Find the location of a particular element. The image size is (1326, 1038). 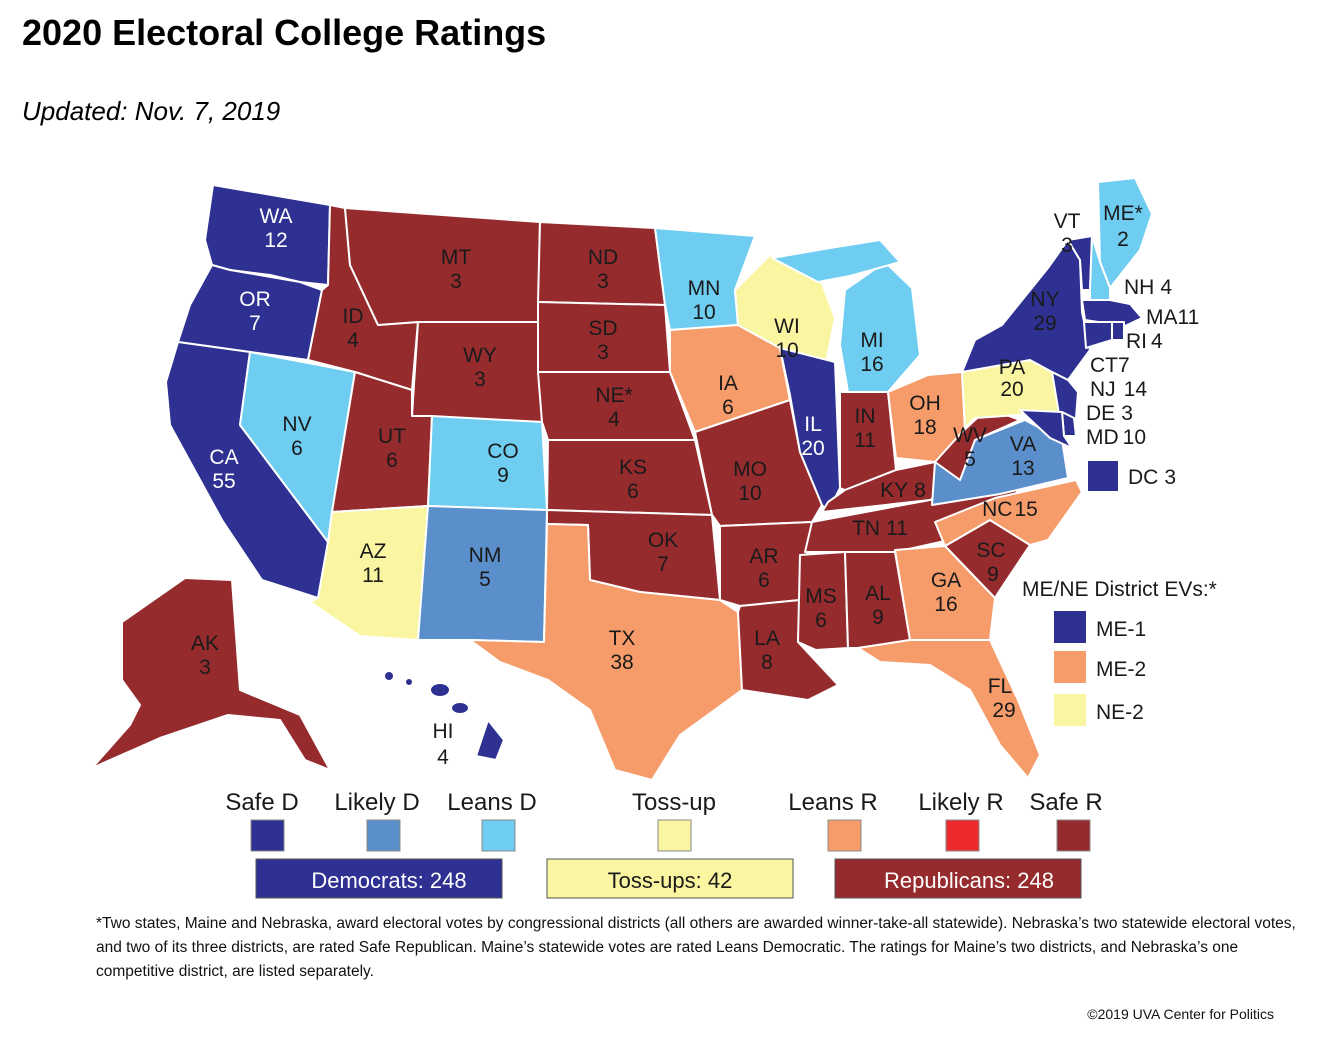

district-swatch-me1 is located at coordinates (1070, 627).